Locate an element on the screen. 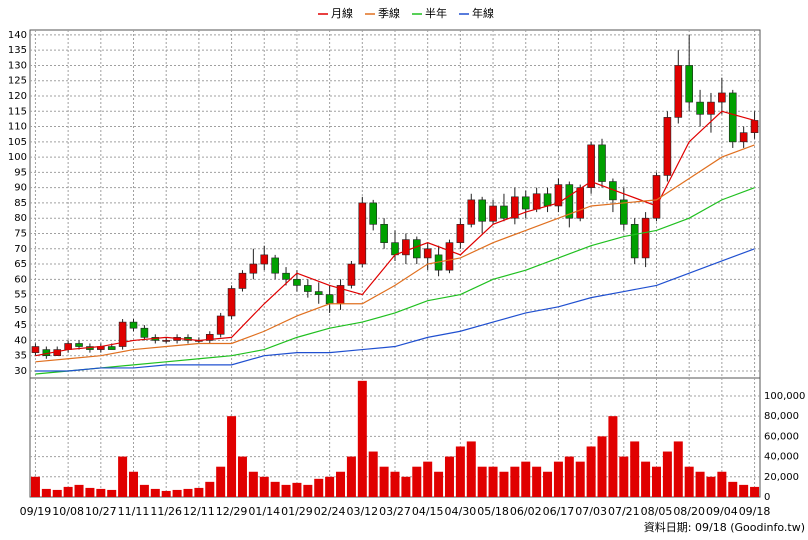 This screenshot has width=808, height=540. x-tick-label: 01/14 is located at coordinates (264, 511).